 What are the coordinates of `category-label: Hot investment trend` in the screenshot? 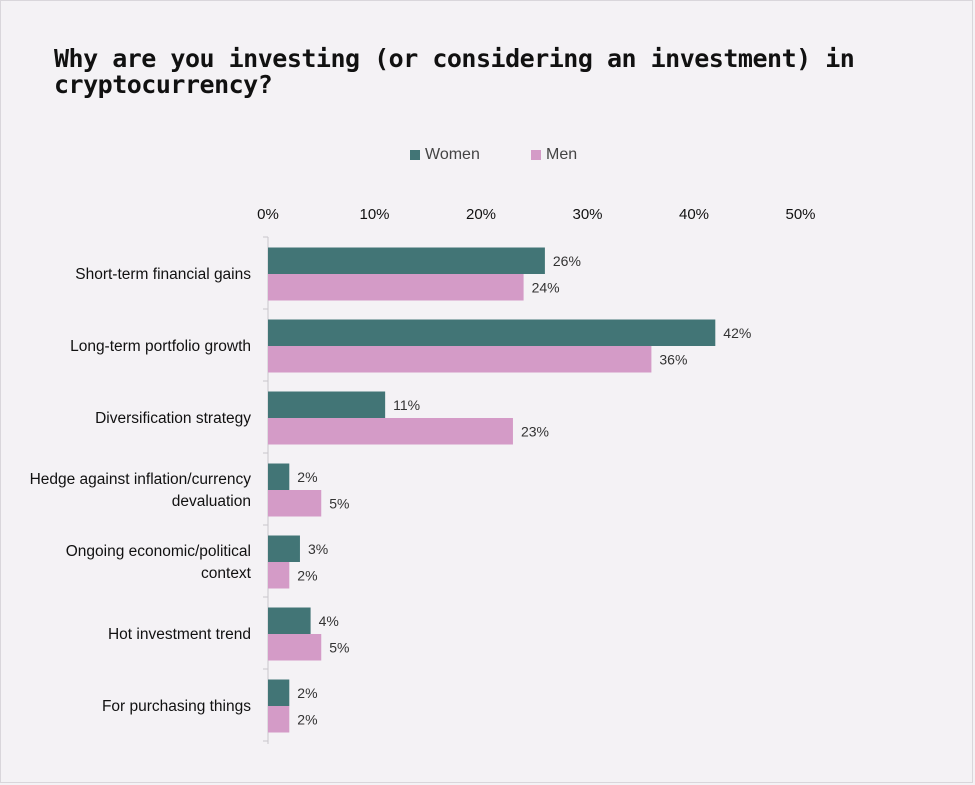 It's located at (179, 634).